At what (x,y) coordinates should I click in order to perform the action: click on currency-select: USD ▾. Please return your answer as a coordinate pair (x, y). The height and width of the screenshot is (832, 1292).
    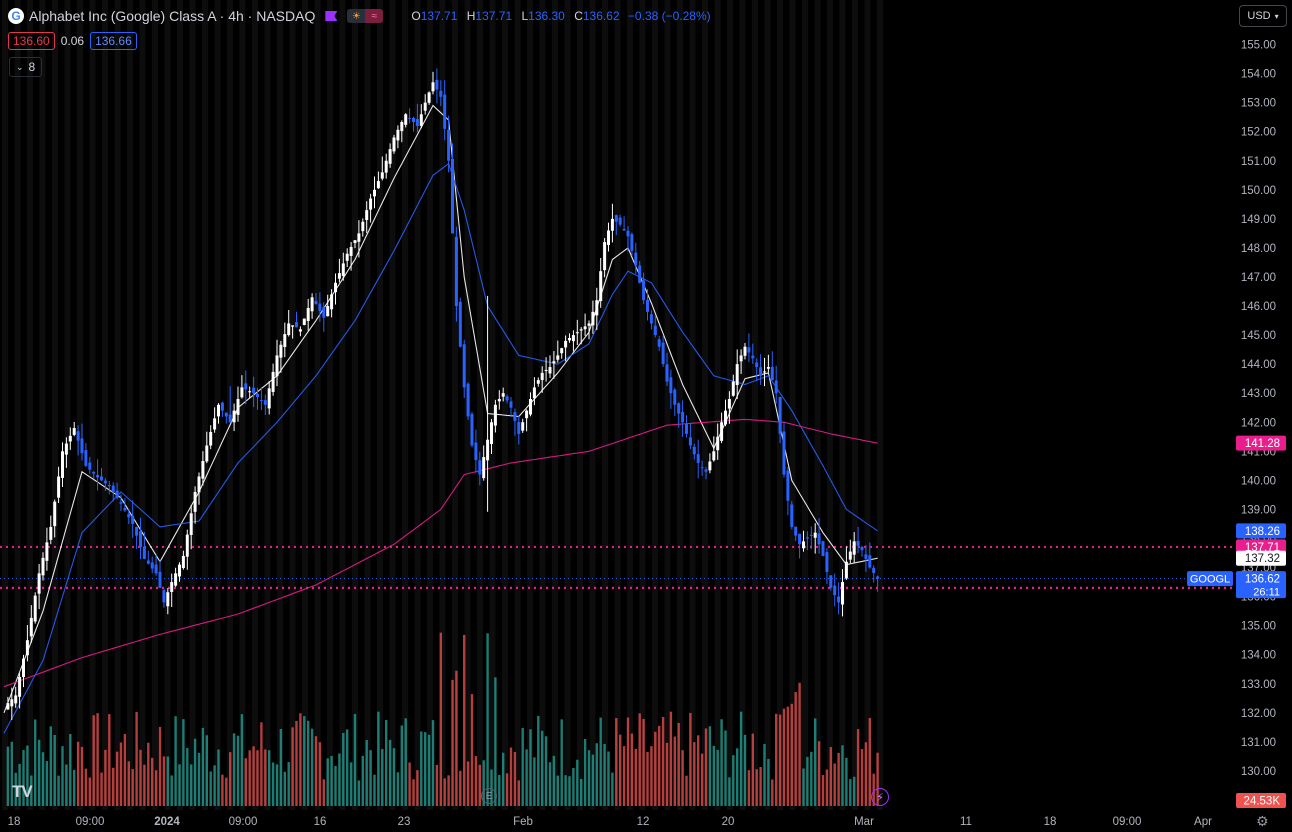
    Looking at the image, I should click on (1263, 16).